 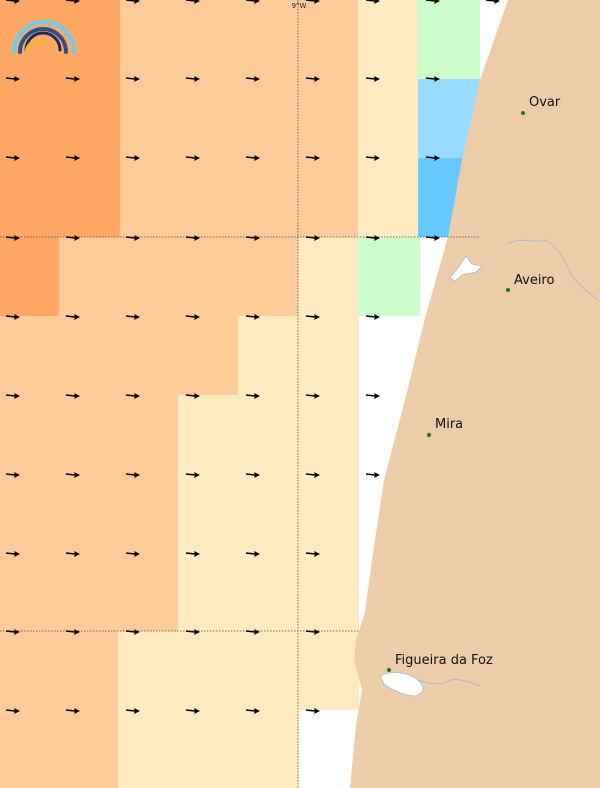 I want to click on logo-arc-outer, so click(x=44, y=37).